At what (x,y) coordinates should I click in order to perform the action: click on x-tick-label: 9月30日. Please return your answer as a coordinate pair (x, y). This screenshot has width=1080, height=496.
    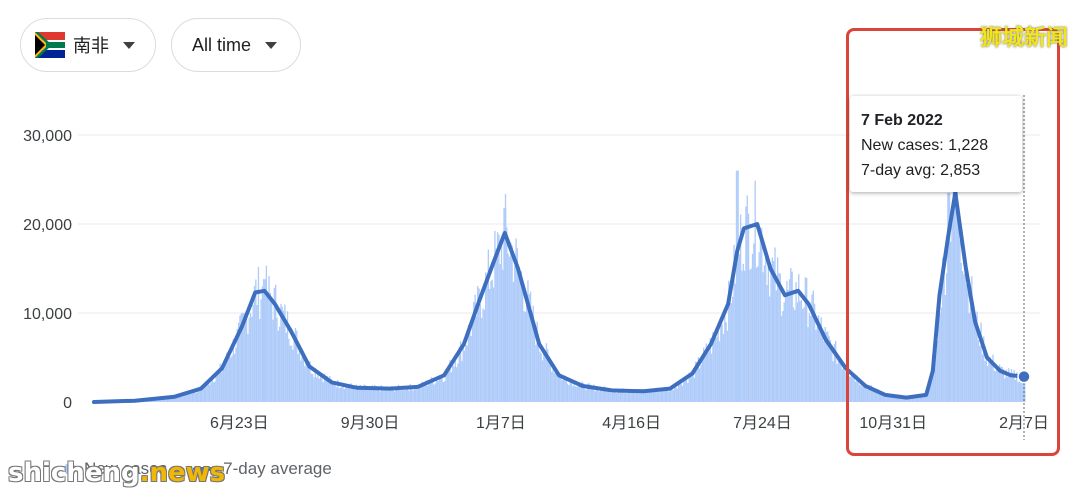
    Looking at the image, I should click on (370, 423).